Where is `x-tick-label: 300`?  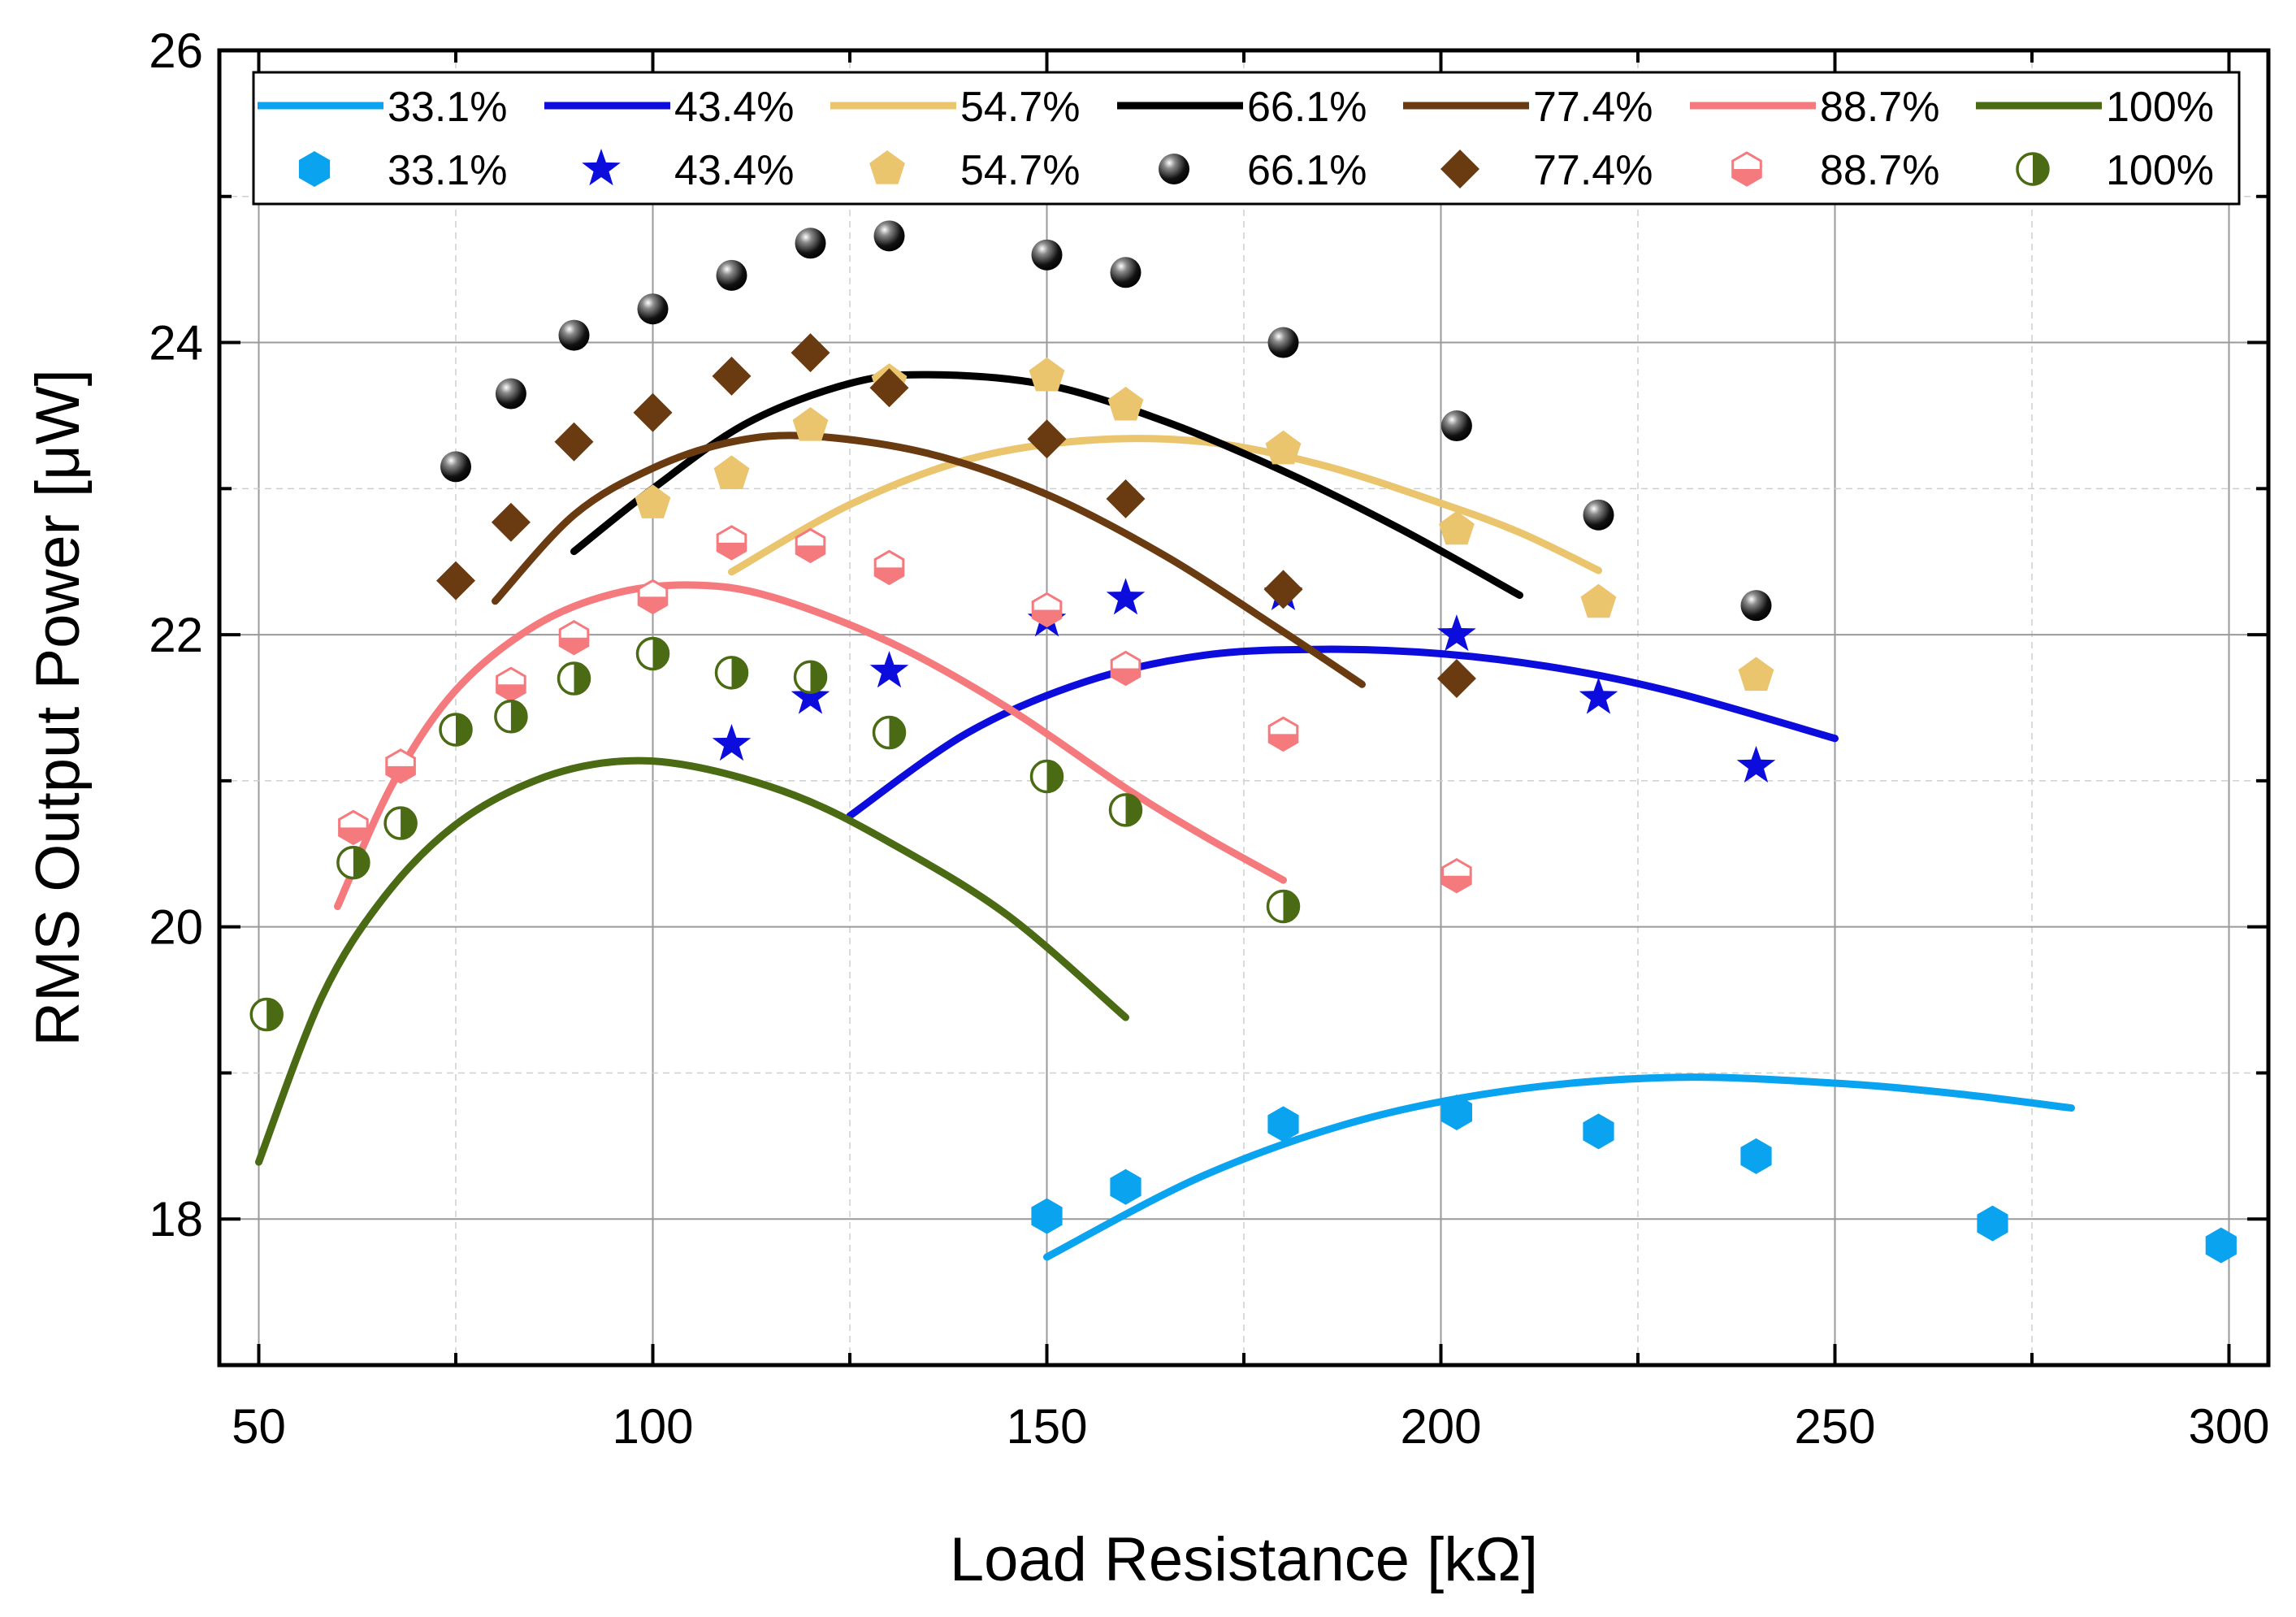
x-tick-label: 300 is located at coordinates (2228, 1426).